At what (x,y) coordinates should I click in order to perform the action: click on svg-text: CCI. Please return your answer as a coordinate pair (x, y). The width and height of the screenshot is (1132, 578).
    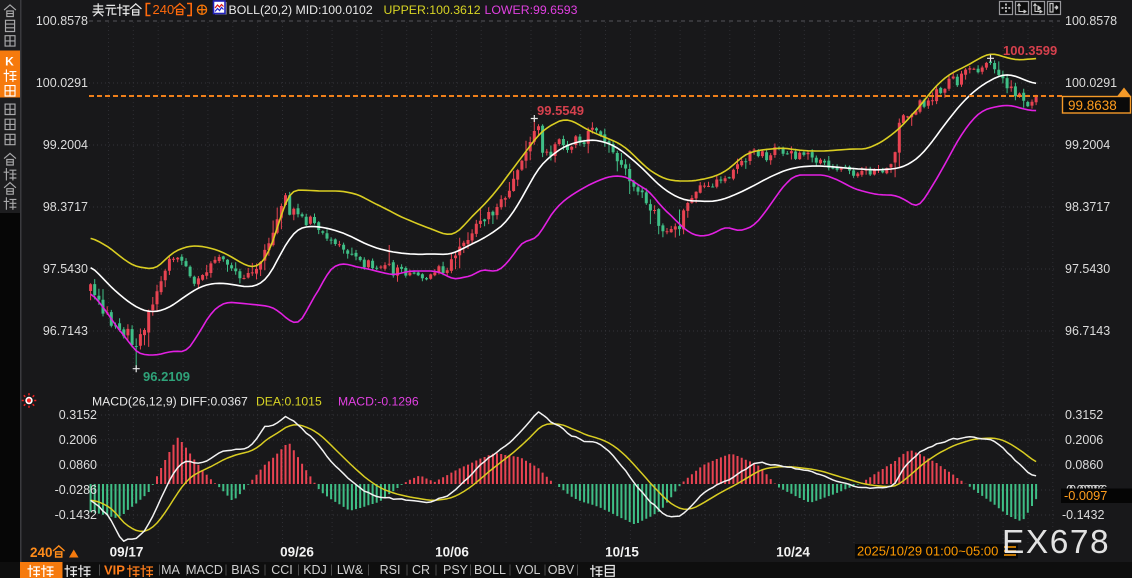
    Looking at the image, I should click on (282, 570).